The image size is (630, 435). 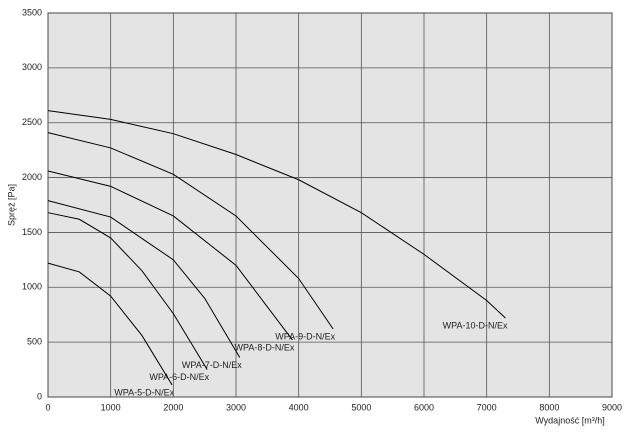 I want to click on y-tick-label: 3000, so click(x=32, y=67).